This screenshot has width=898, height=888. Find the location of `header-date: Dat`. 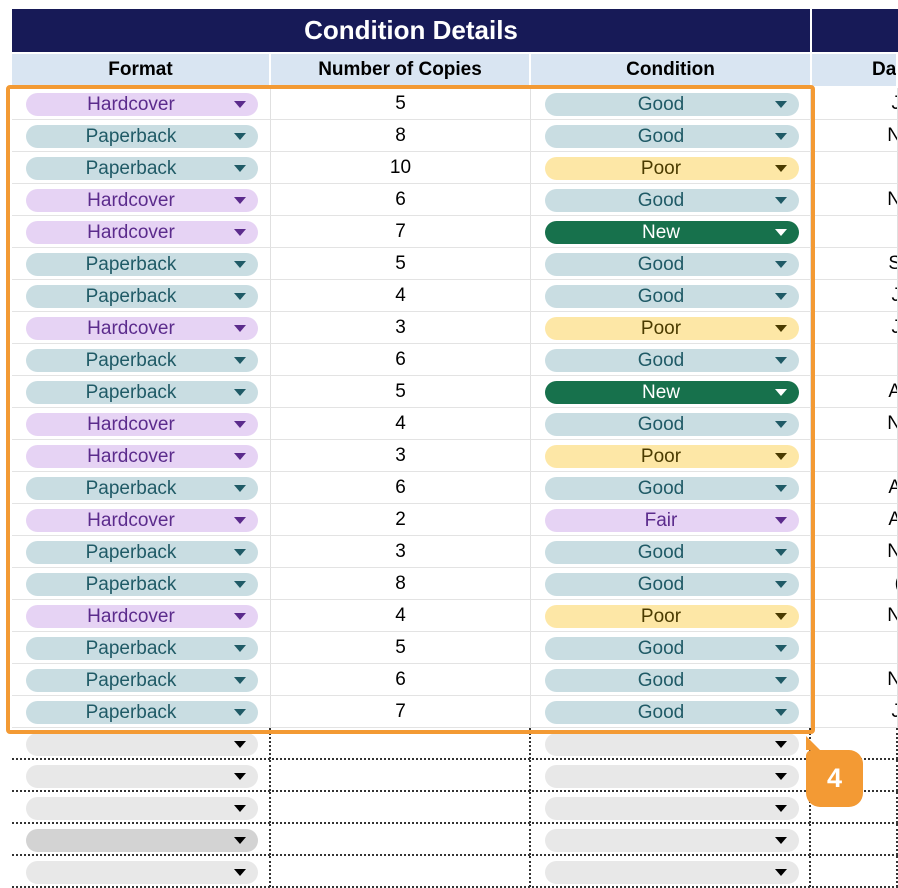

header-date: Dat is located at coordinates (855, 70).